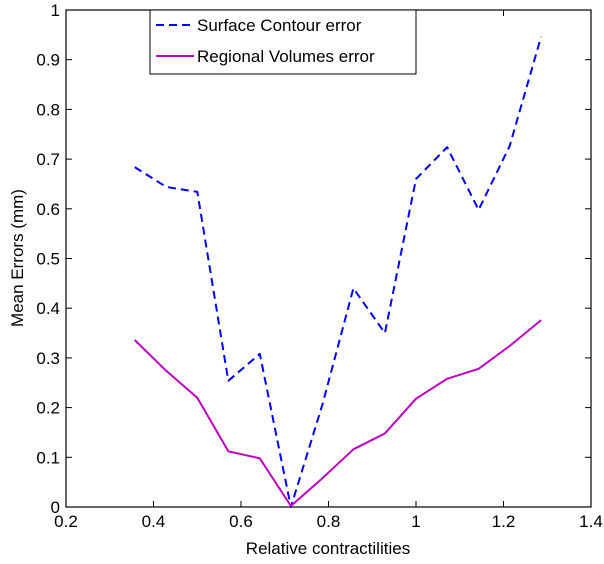 The image size is (604, 564). What do you see at coordinates (329, 521) in the screenshot?
I see `x-tick-label: 0.8` at bounding box center [329, 521].